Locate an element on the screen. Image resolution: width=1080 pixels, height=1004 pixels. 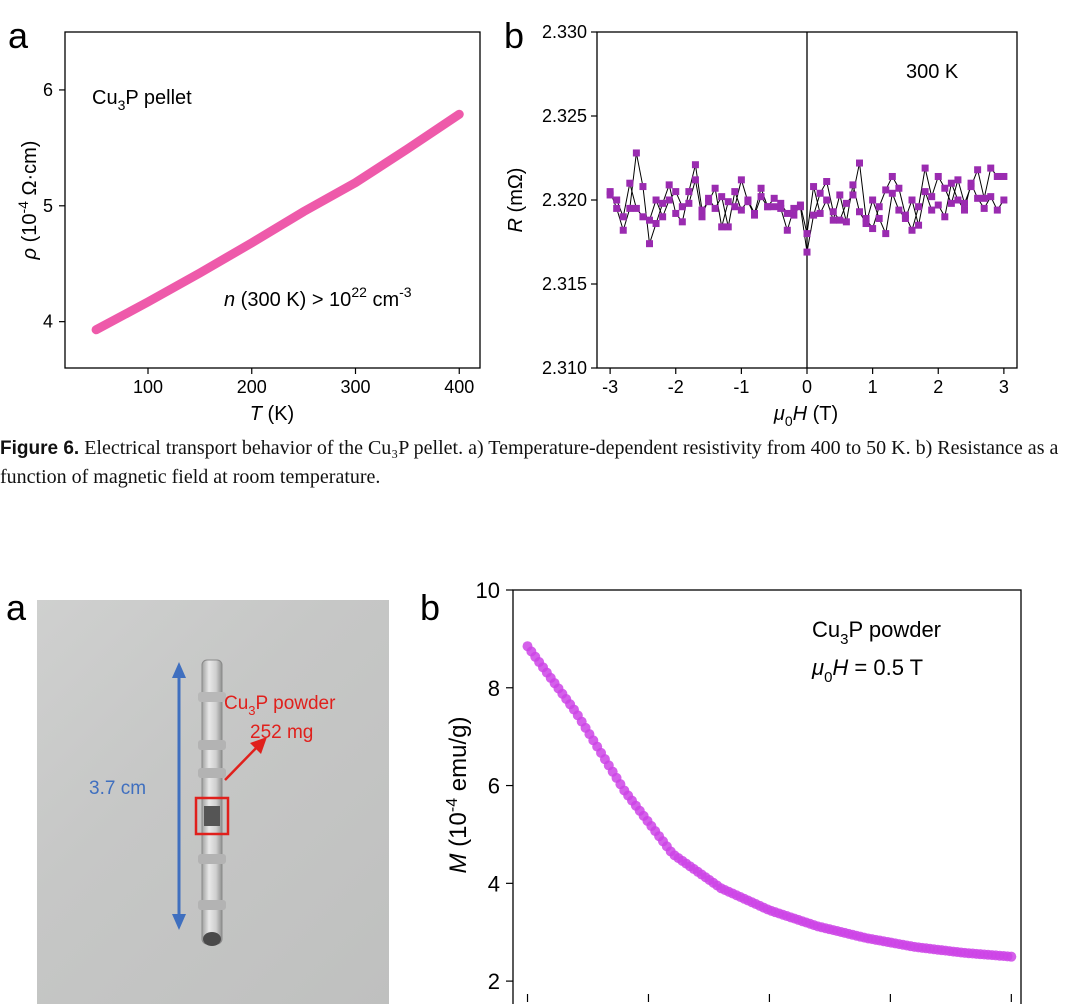
fig6-panel-a-letter: a is located at coordinates (18, 35).